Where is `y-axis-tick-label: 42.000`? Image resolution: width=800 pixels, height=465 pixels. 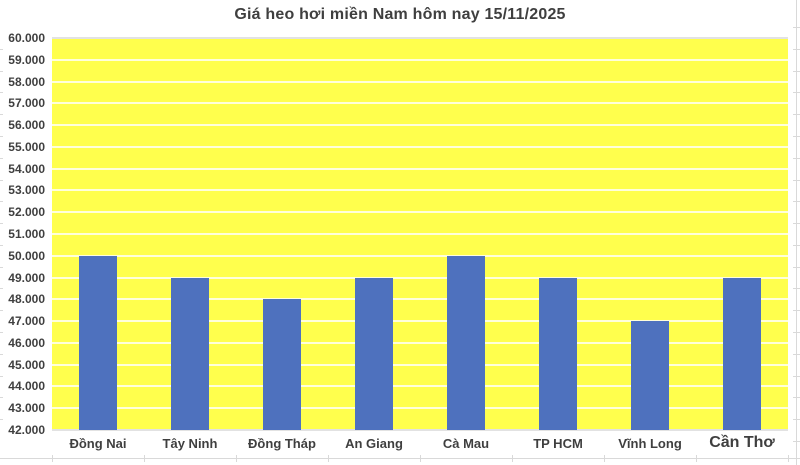
y-axis-tick-label: 42.000 is located at coordinates (26, 430).